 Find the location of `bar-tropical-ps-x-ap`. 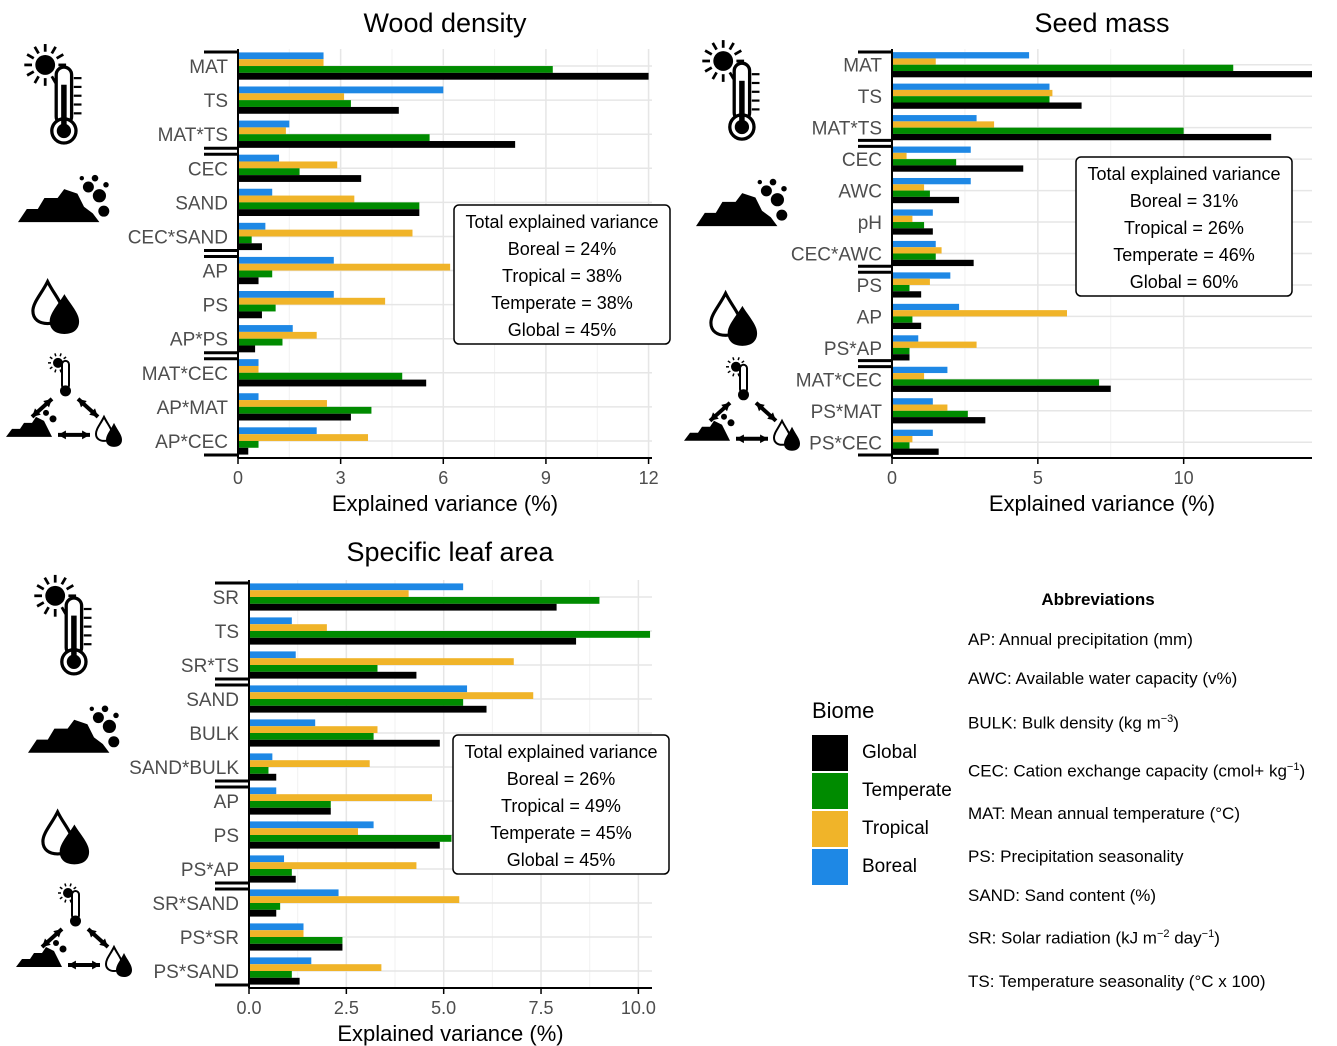

bar-tropical-ps-x-ap is located at coordinates (934, 344).